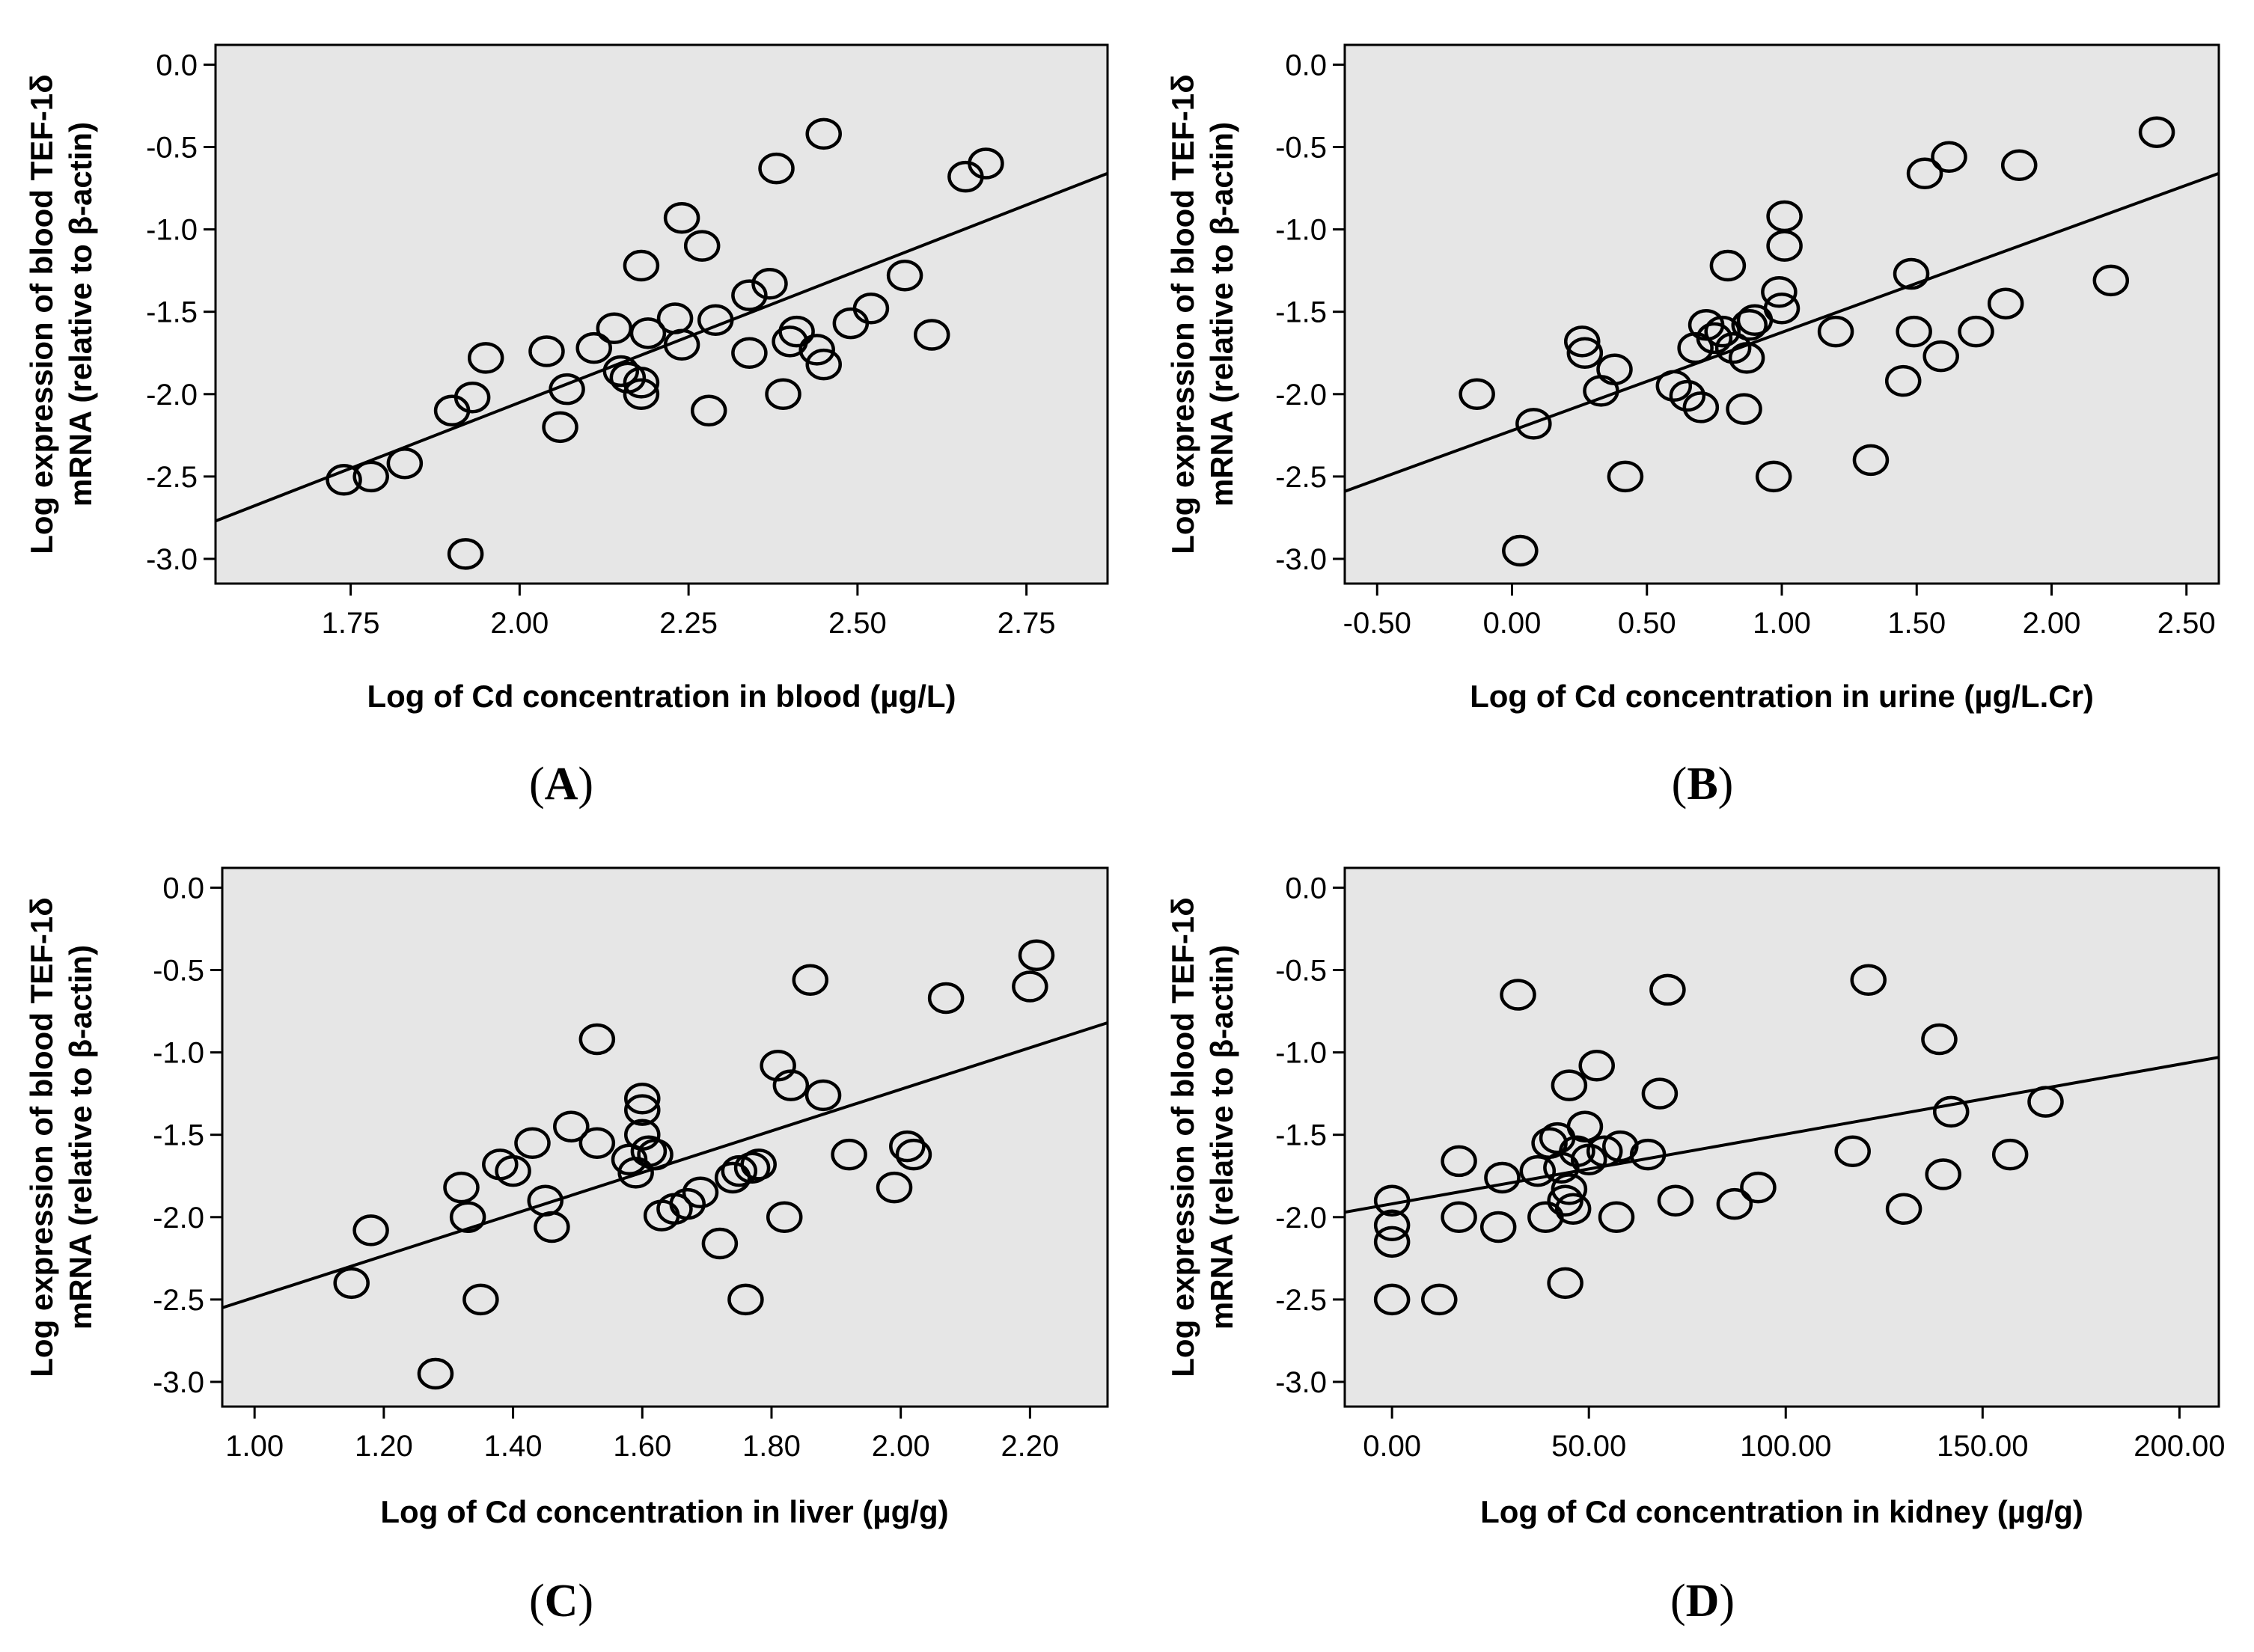 This screenshot has width=2254, height=1652. I want to click on x-tick-label: 1.80, so click(771, 1446).